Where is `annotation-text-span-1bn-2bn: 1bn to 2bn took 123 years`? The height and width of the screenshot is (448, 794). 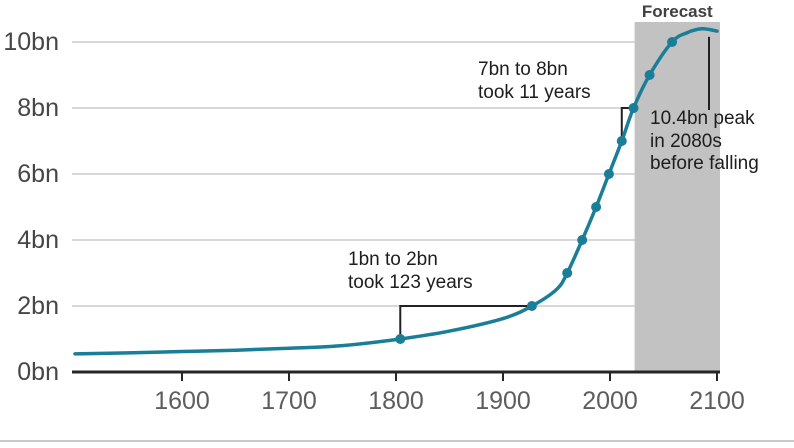
annotation-text-span-1bn-2bn: 1bn to 2bn took 123 years is located at coordinates (410, 271).